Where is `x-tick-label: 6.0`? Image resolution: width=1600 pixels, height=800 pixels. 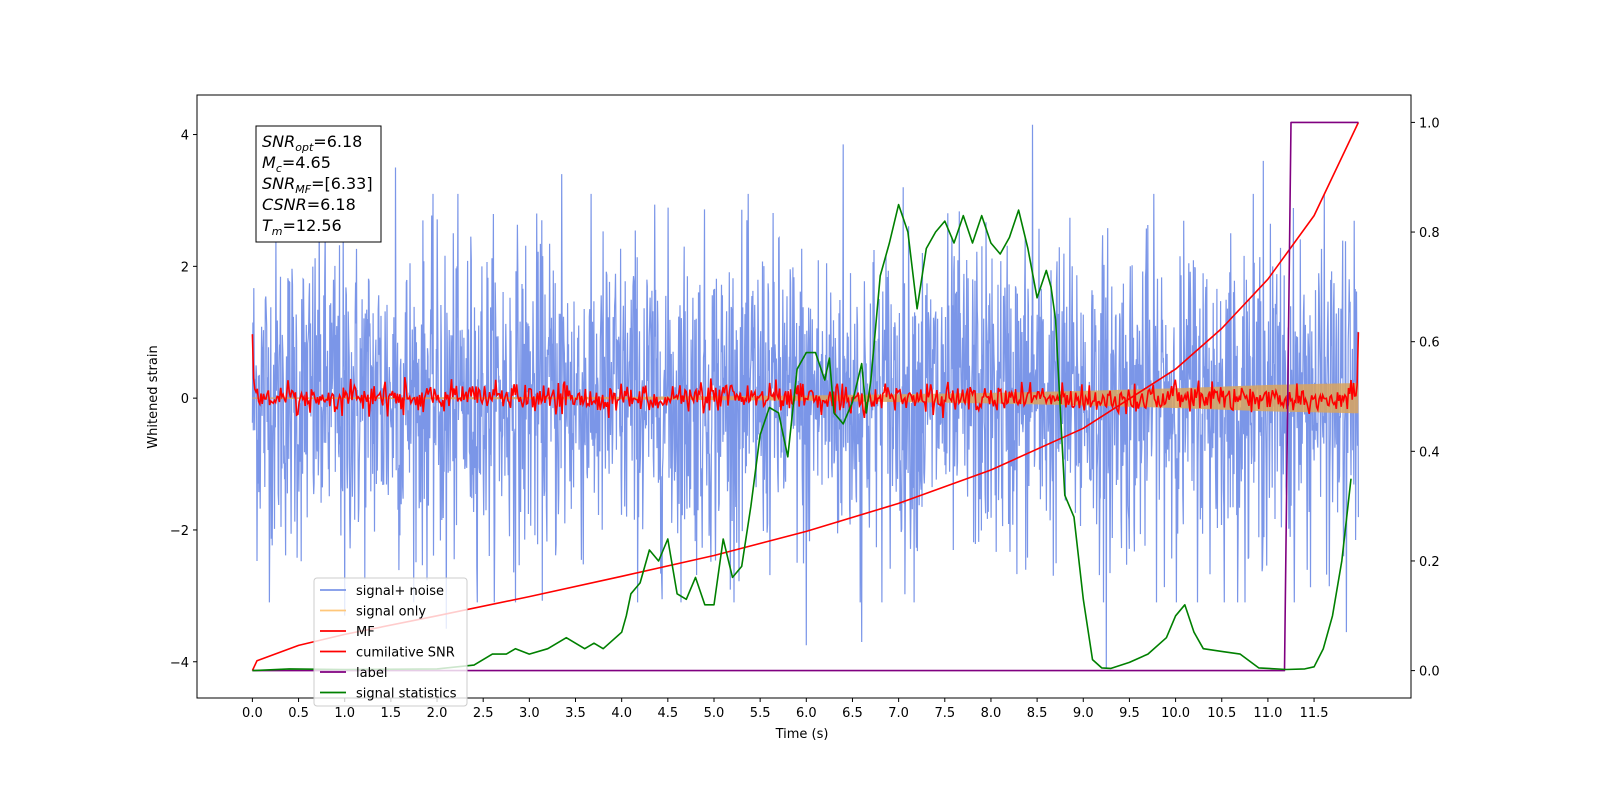
x-tick-label: 6.0 is located at coordinates (806, 713).